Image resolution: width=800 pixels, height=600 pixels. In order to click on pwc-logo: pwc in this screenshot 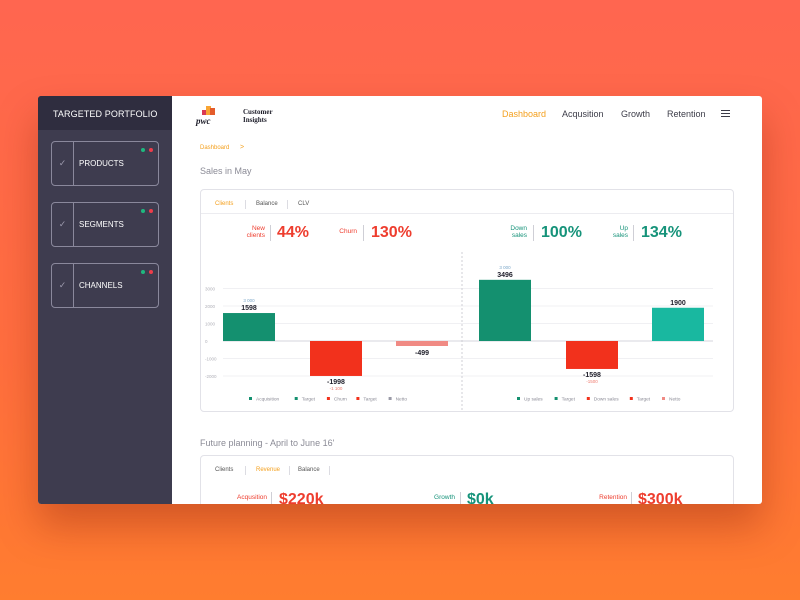, I will do `click(207, 116)`.